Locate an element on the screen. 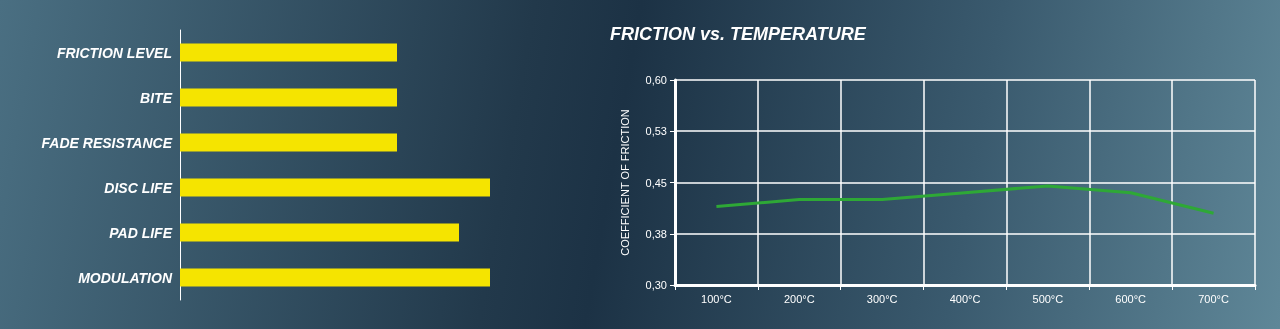 The image size is (1280, 329). y-tick-label: 0,53 is located at coordinates (656, 131).